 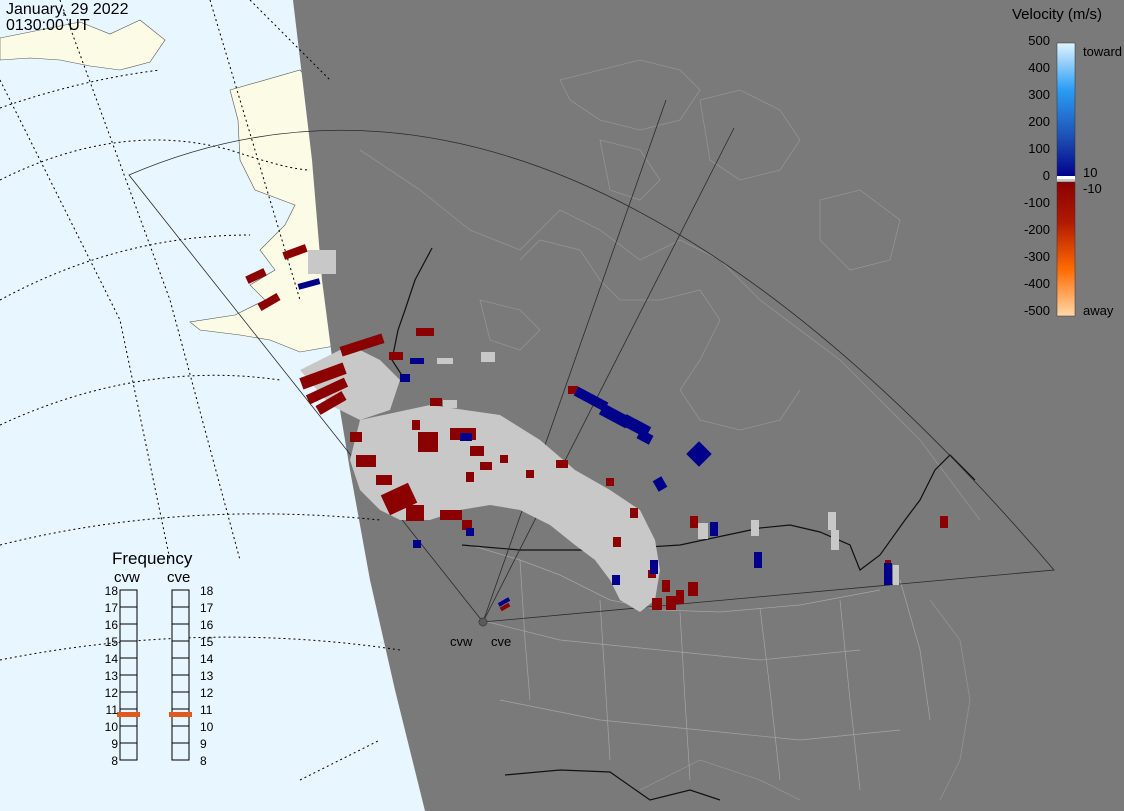 What do you see at coordinates (1057, 14) in the screenshot?
I see `velocity-legend-title: Velocity (m/s)` at bounding box center [1057, 14].